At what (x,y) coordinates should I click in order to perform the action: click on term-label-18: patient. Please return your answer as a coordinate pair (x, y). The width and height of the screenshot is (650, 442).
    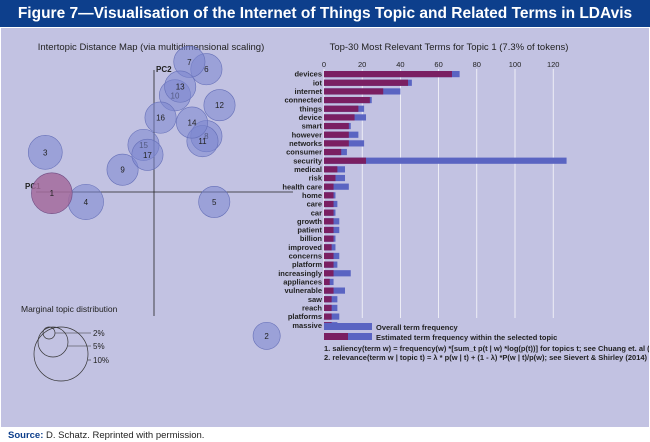
    Looking at the image, I should click on (309, 230).